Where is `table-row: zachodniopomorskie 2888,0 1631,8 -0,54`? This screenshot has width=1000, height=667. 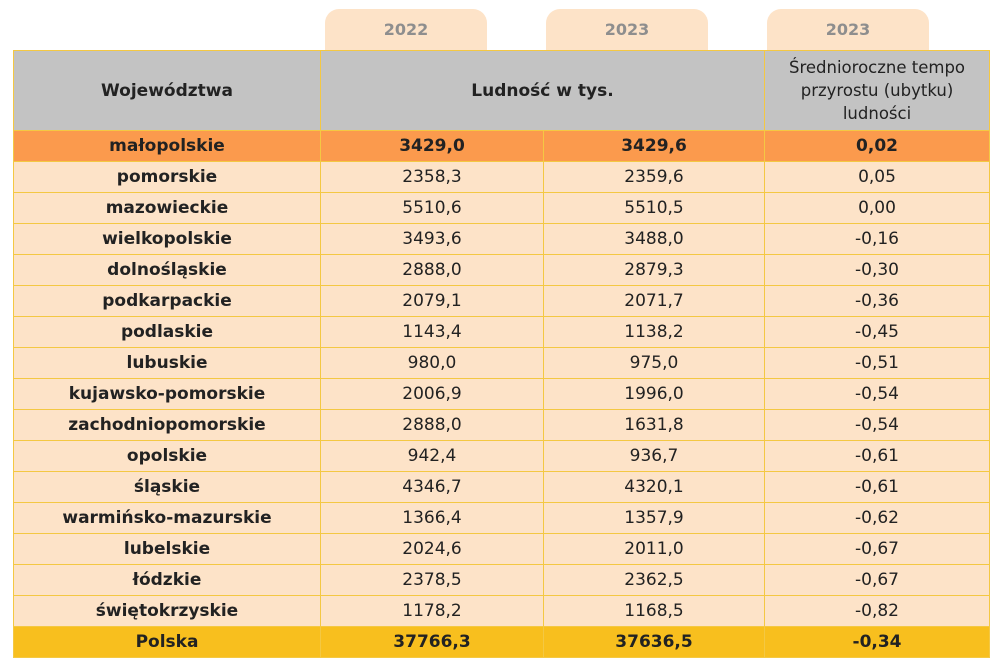 table-row: zachodniopomorskie 2888,0 1631,8 -0,54 is located at coordinates (502, 425).